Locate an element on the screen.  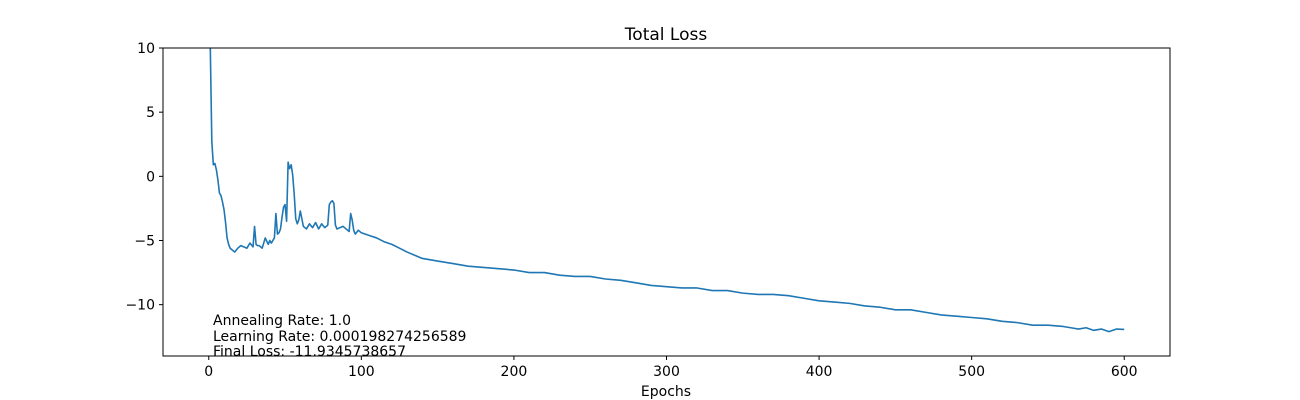
chart-title: Total Loss is located at coordinates (666, 35).